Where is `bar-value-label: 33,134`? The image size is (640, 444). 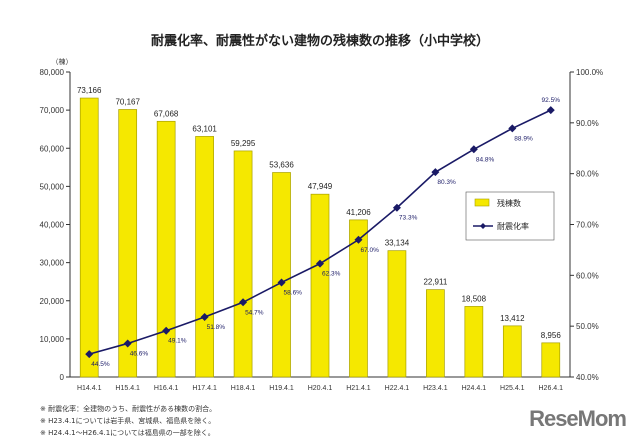
bar-value-label: 33,134 is located at coordinates (397, 243).